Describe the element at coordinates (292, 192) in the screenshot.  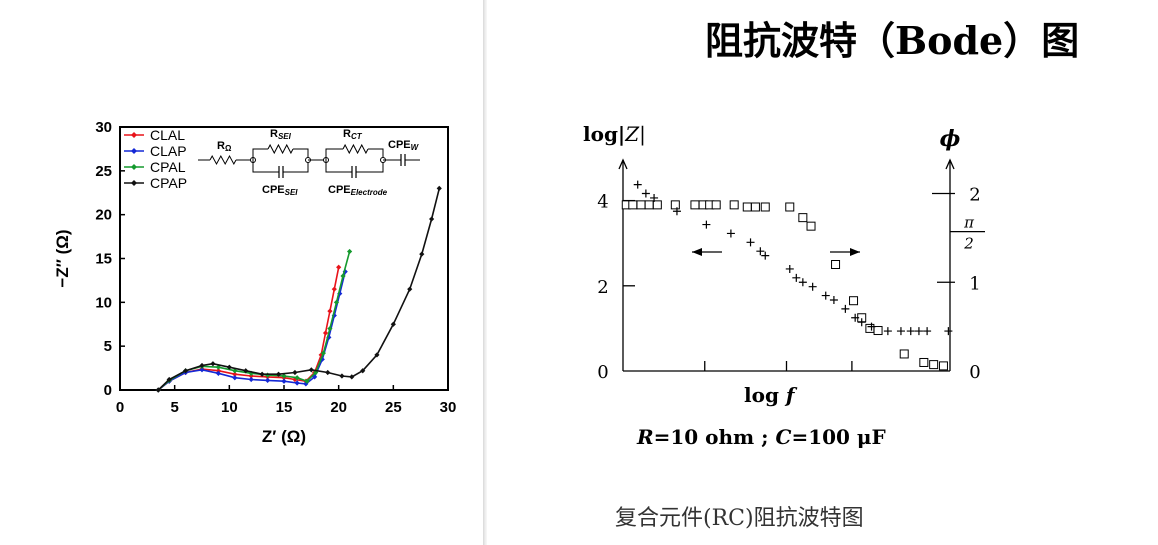
I see `label-cpe-sei-sub: SEI` at that location.